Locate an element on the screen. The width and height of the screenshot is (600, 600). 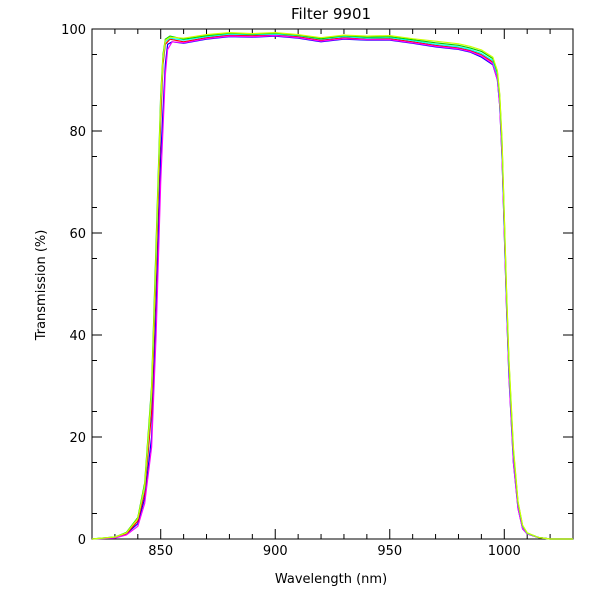
y-tick-label: 40 is located at coordinates (77, 336).